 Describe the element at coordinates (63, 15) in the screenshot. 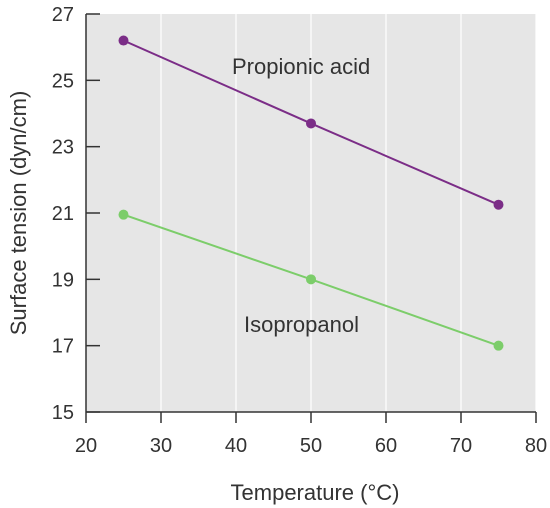

I see `y-tick-label-27: 27` at that location.